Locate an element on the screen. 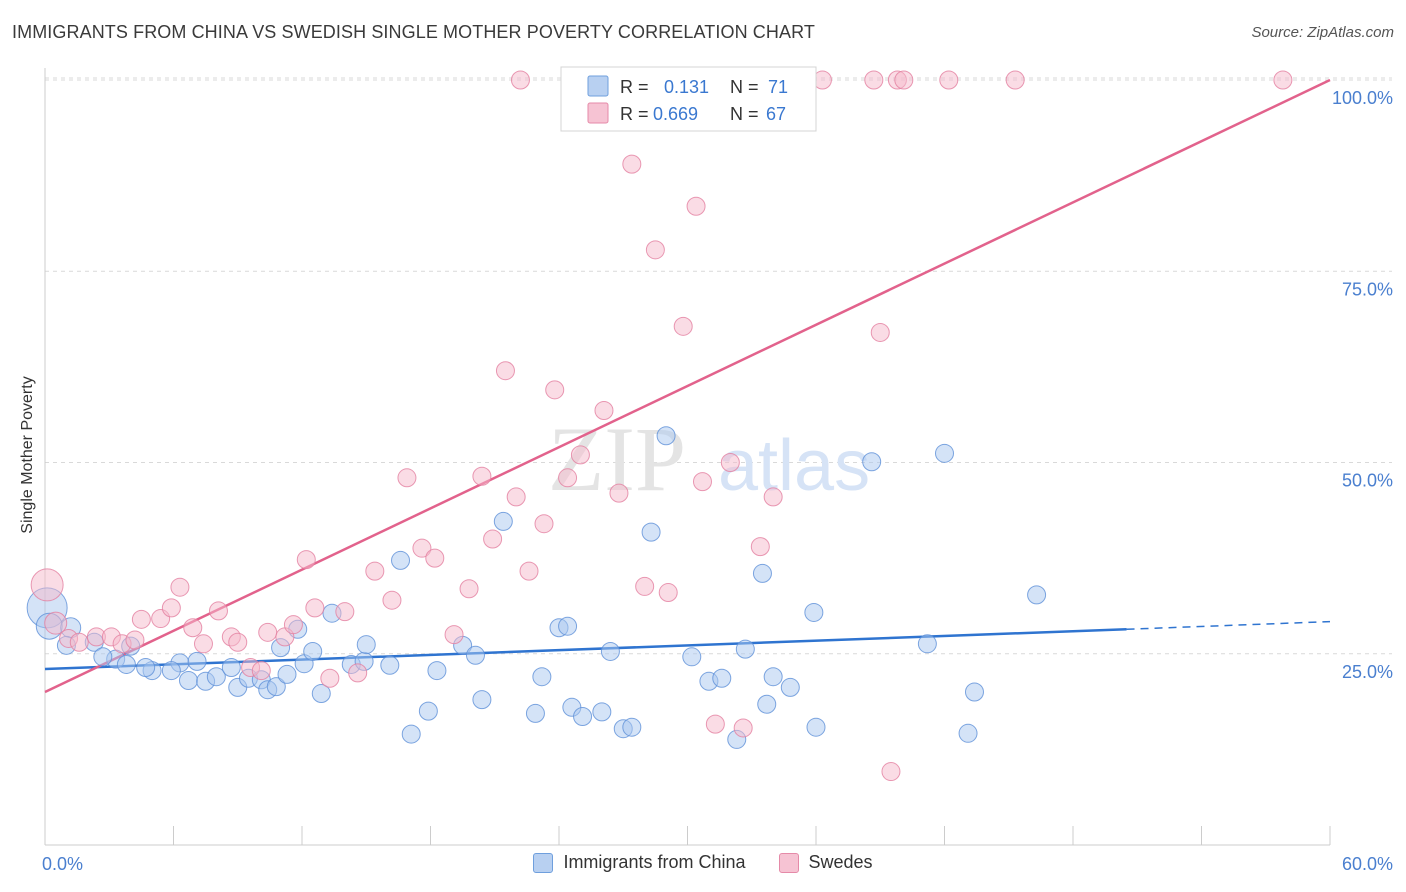 The height and width of the screenshot is (892, 1406). stats-n-value-blue: 71 is located at coordinates (778, 87).